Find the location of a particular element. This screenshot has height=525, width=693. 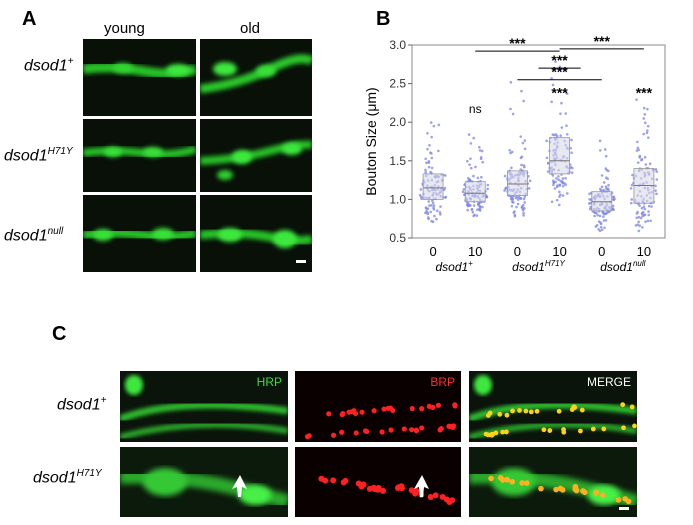

column-label-old: old is located at coordinates (250, 28).